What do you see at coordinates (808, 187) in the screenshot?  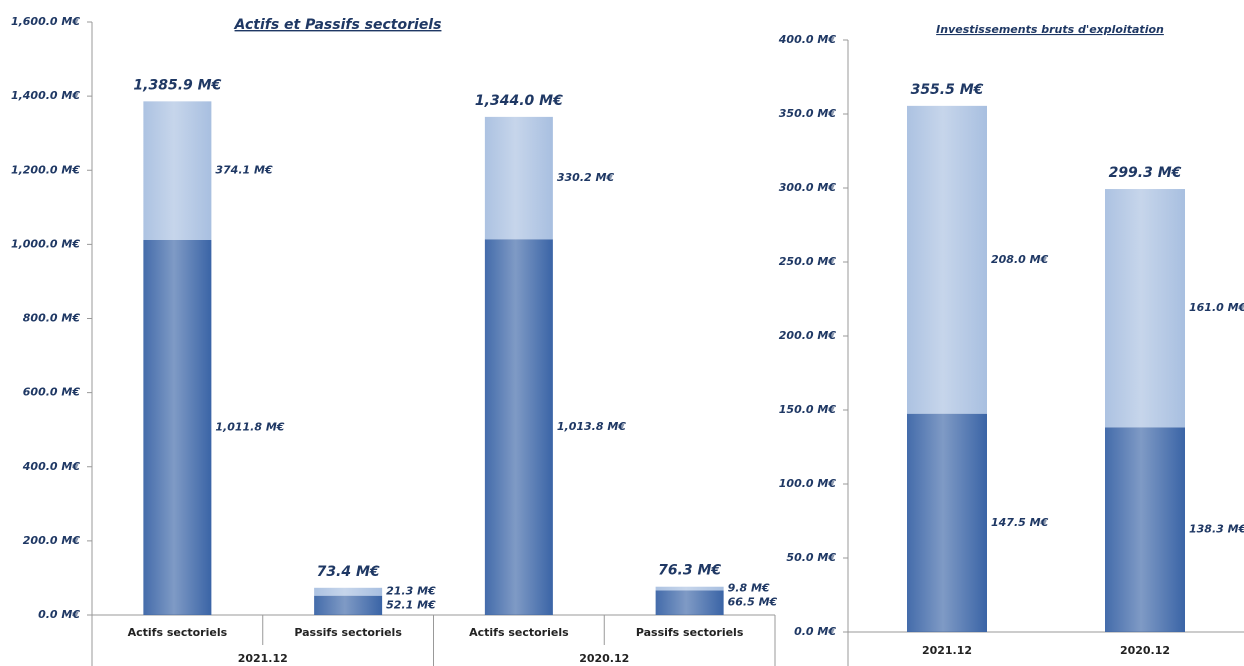 I see `y-tick-label: 300.0 M€` at bounding box center [808, 187].